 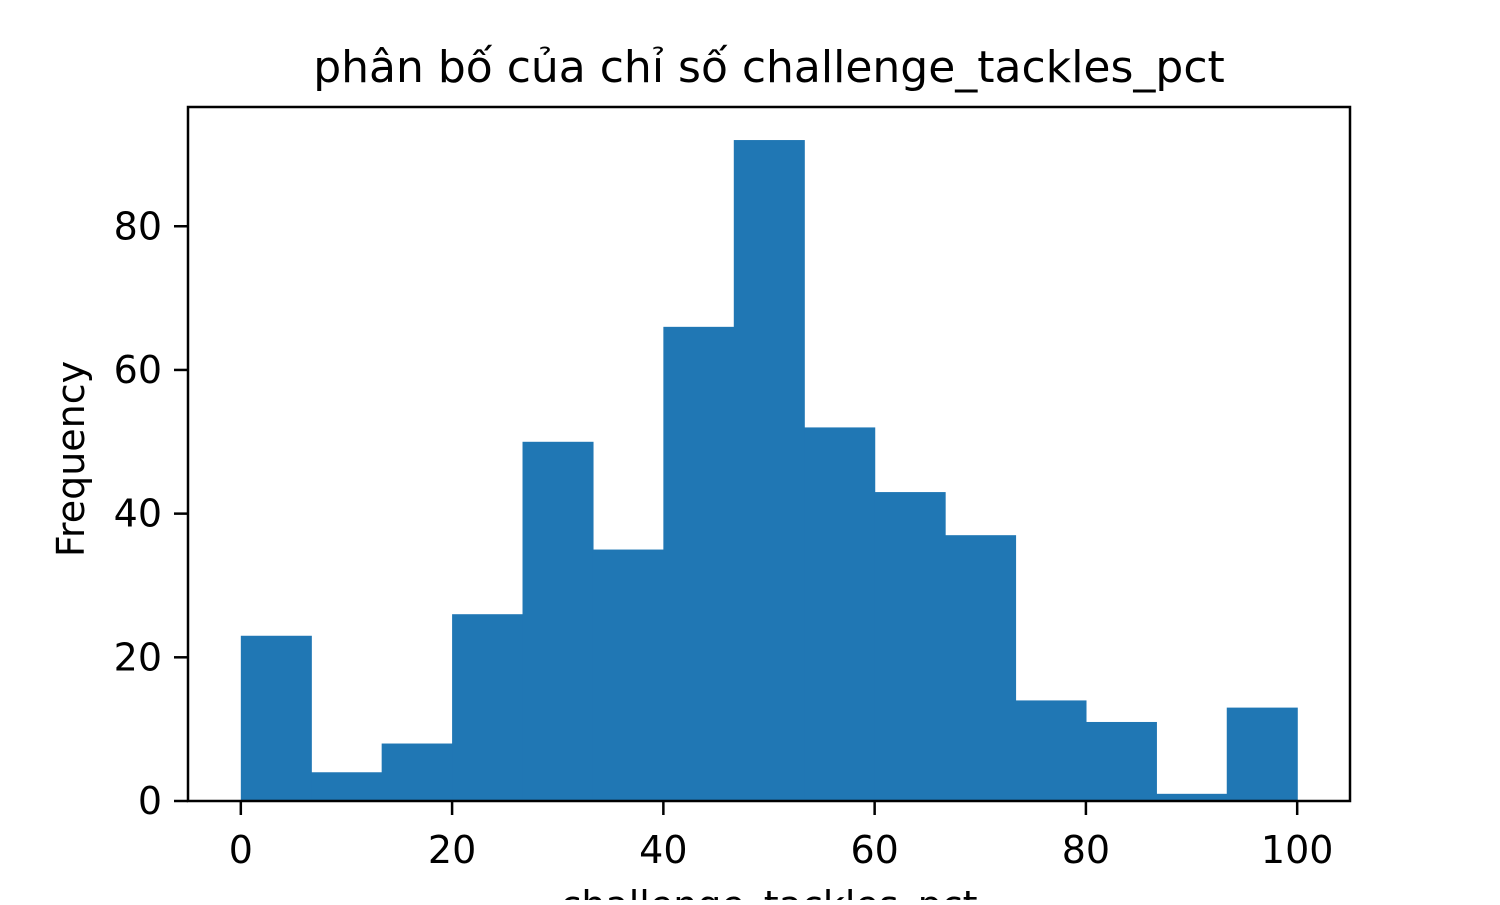 What do you see at coordinates (781, 836) in the screenshot?
I see `x-axis-ticks: 0 20 40 60 80 100` at bounding box center [781, 836].